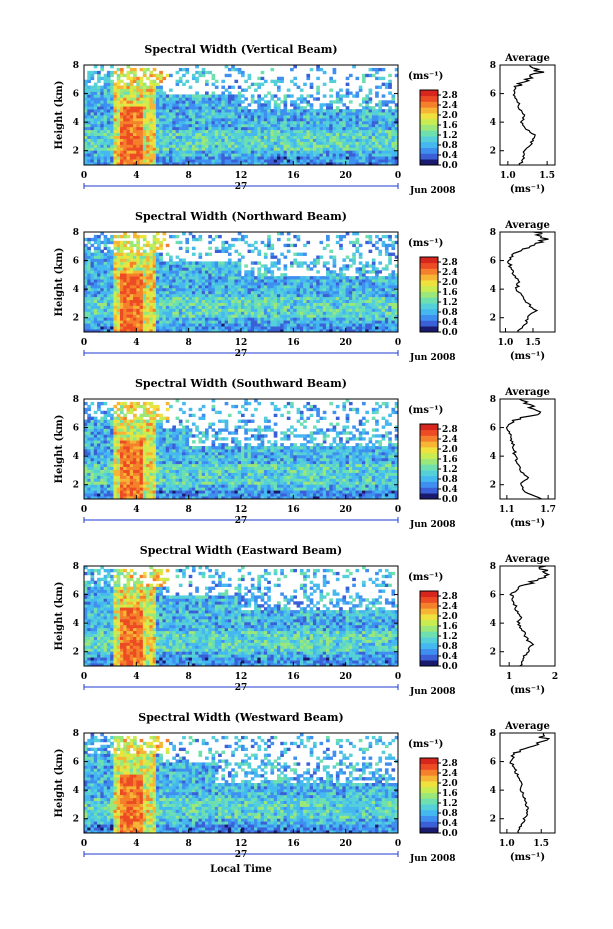  I want to click on average-frame, so click(527, 783).